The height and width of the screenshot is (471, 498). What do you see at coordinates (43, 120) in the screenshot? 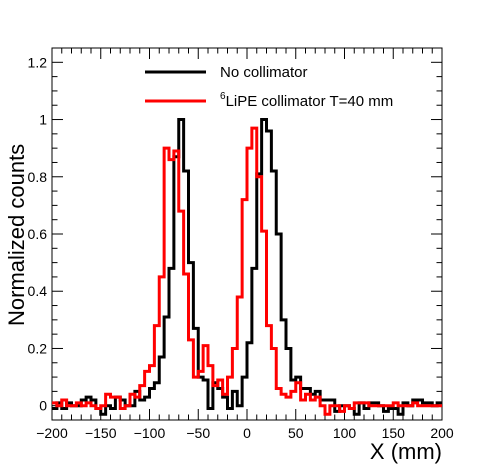
I see `y-tick-label: 1` at bounding box center [43, 120].